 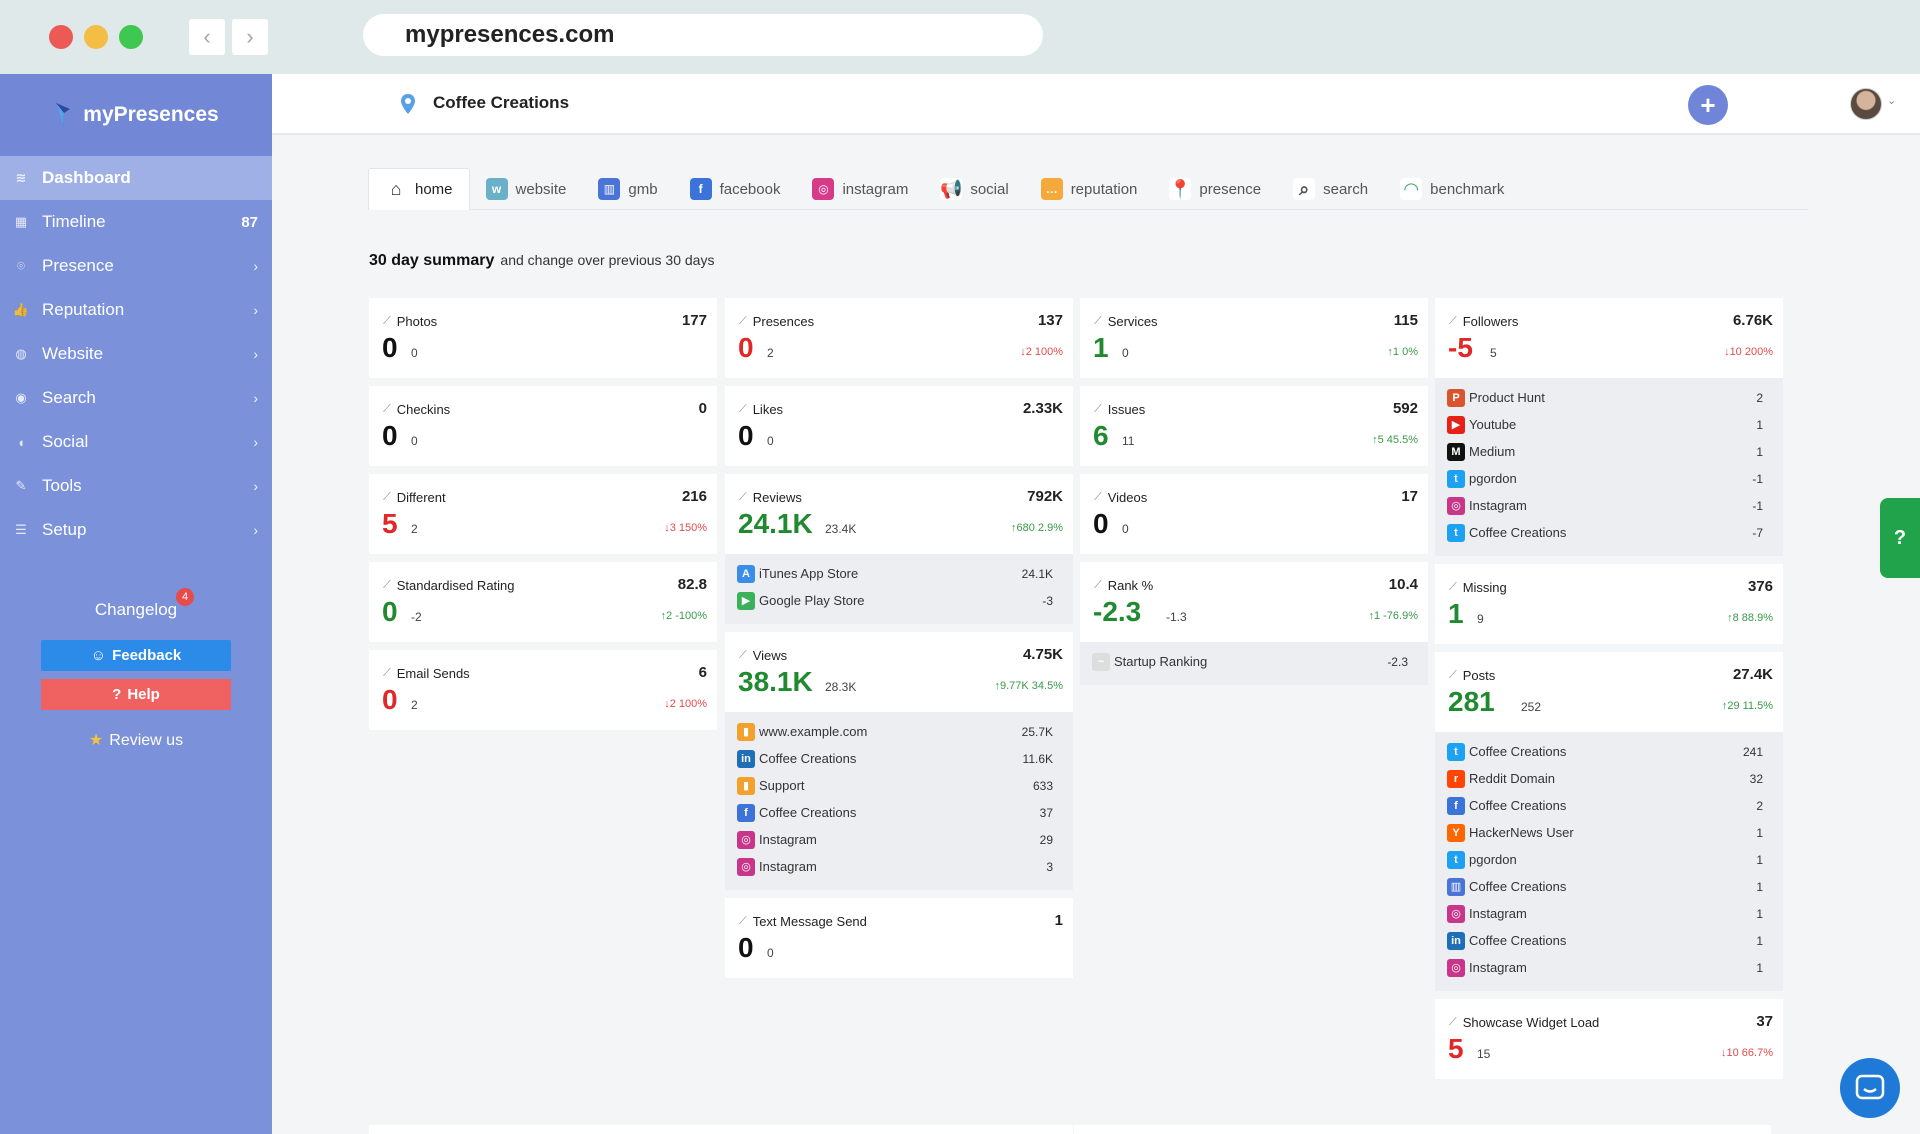 I want to click on list-item-value: 25.7K, so click(x=1037, y=731).